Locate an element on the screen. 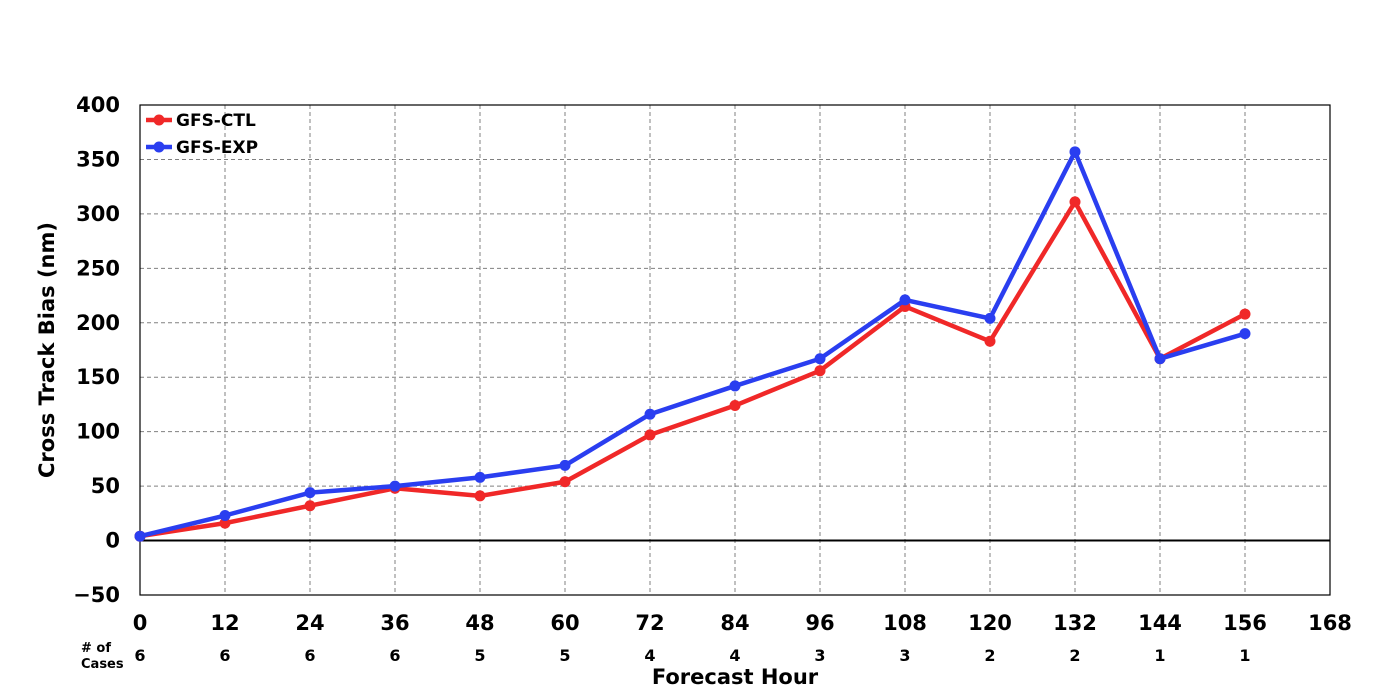 Image resolution: width=1400 pixels, height=700 pixels. y-tick-label: 0 is located at coordinates (112, 541).